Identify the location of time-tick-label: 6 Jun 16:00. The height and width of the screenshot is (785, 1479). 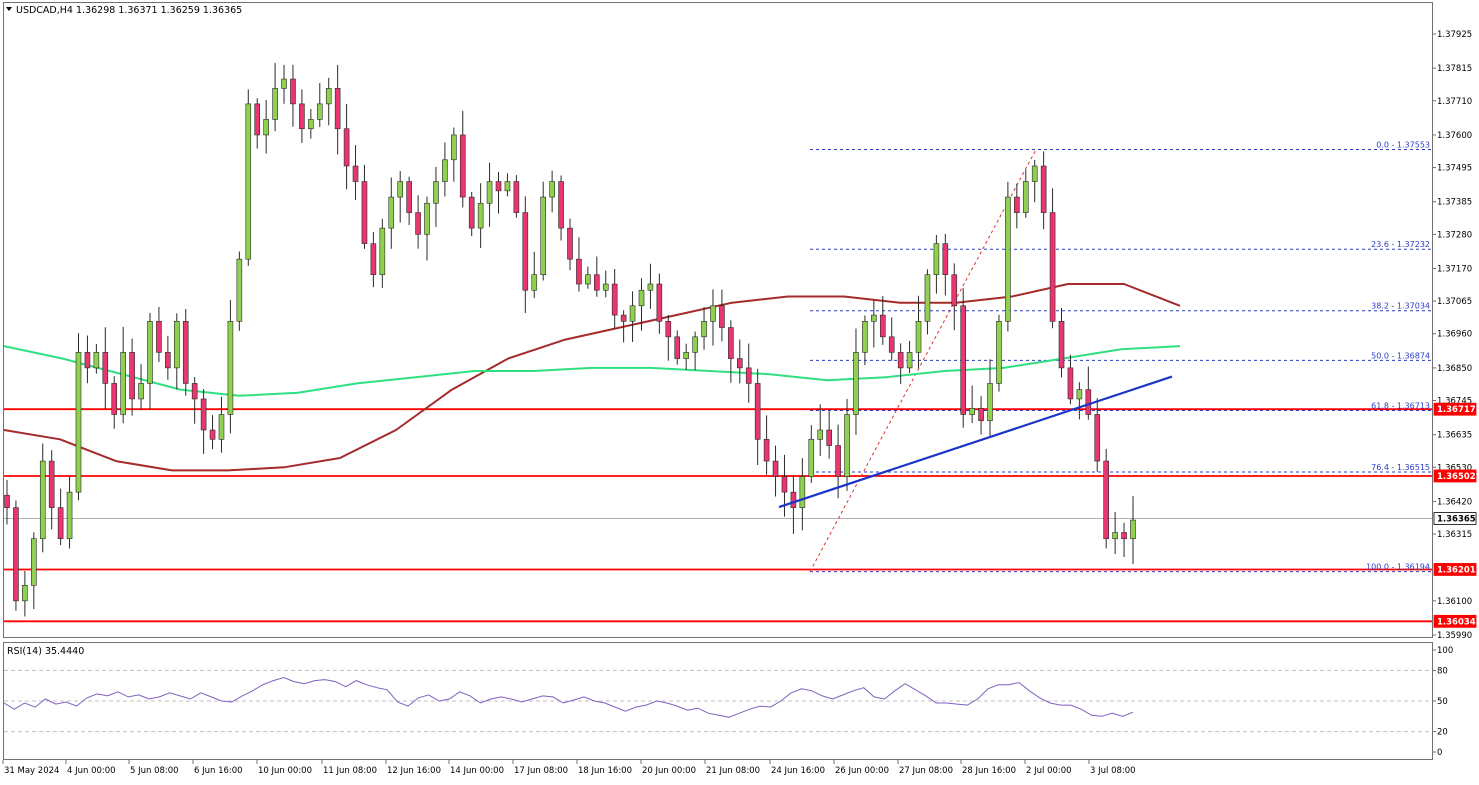
(218, 771).